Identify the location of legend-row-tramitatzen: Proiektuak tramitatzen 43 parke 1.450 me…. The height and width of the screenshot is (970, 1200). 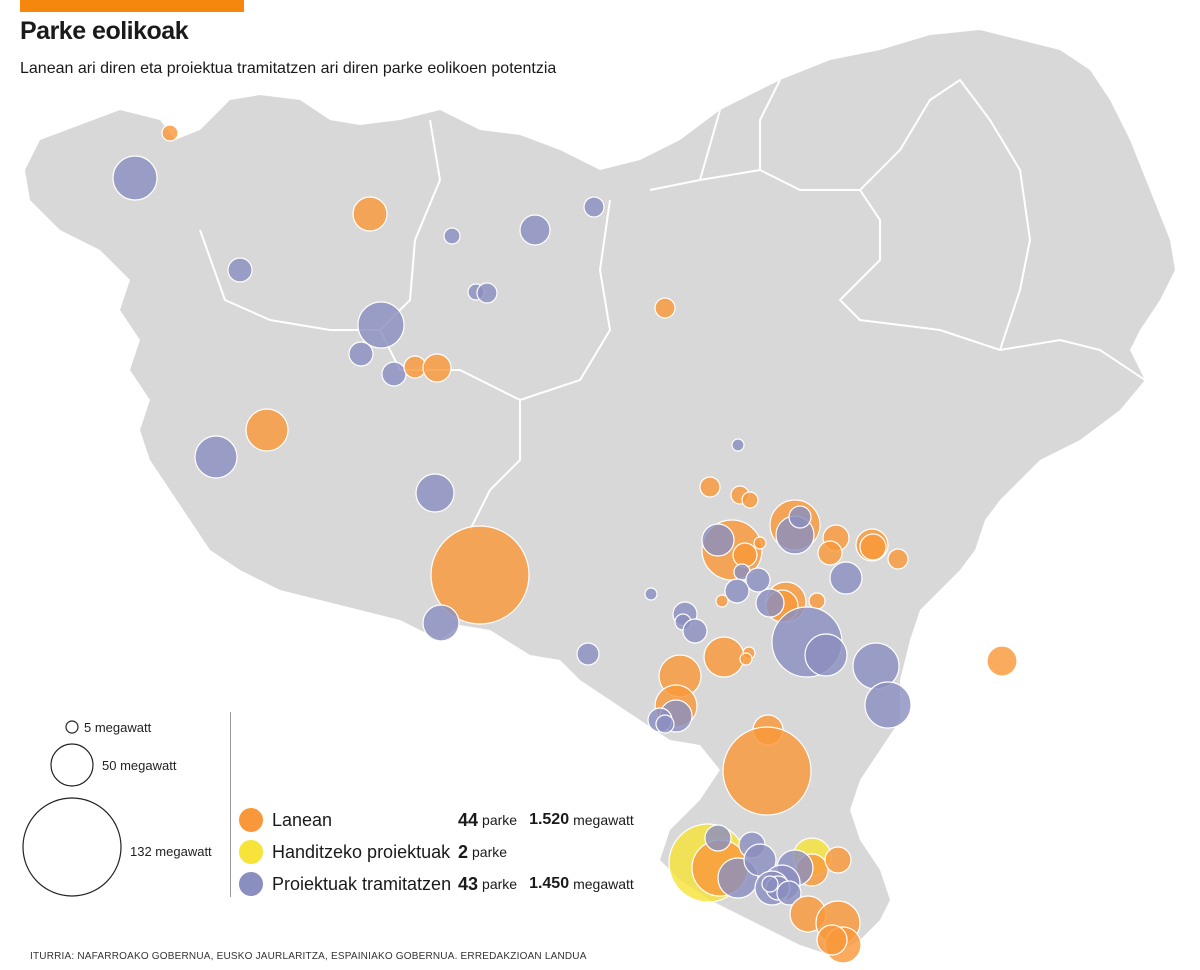
(436, 884).